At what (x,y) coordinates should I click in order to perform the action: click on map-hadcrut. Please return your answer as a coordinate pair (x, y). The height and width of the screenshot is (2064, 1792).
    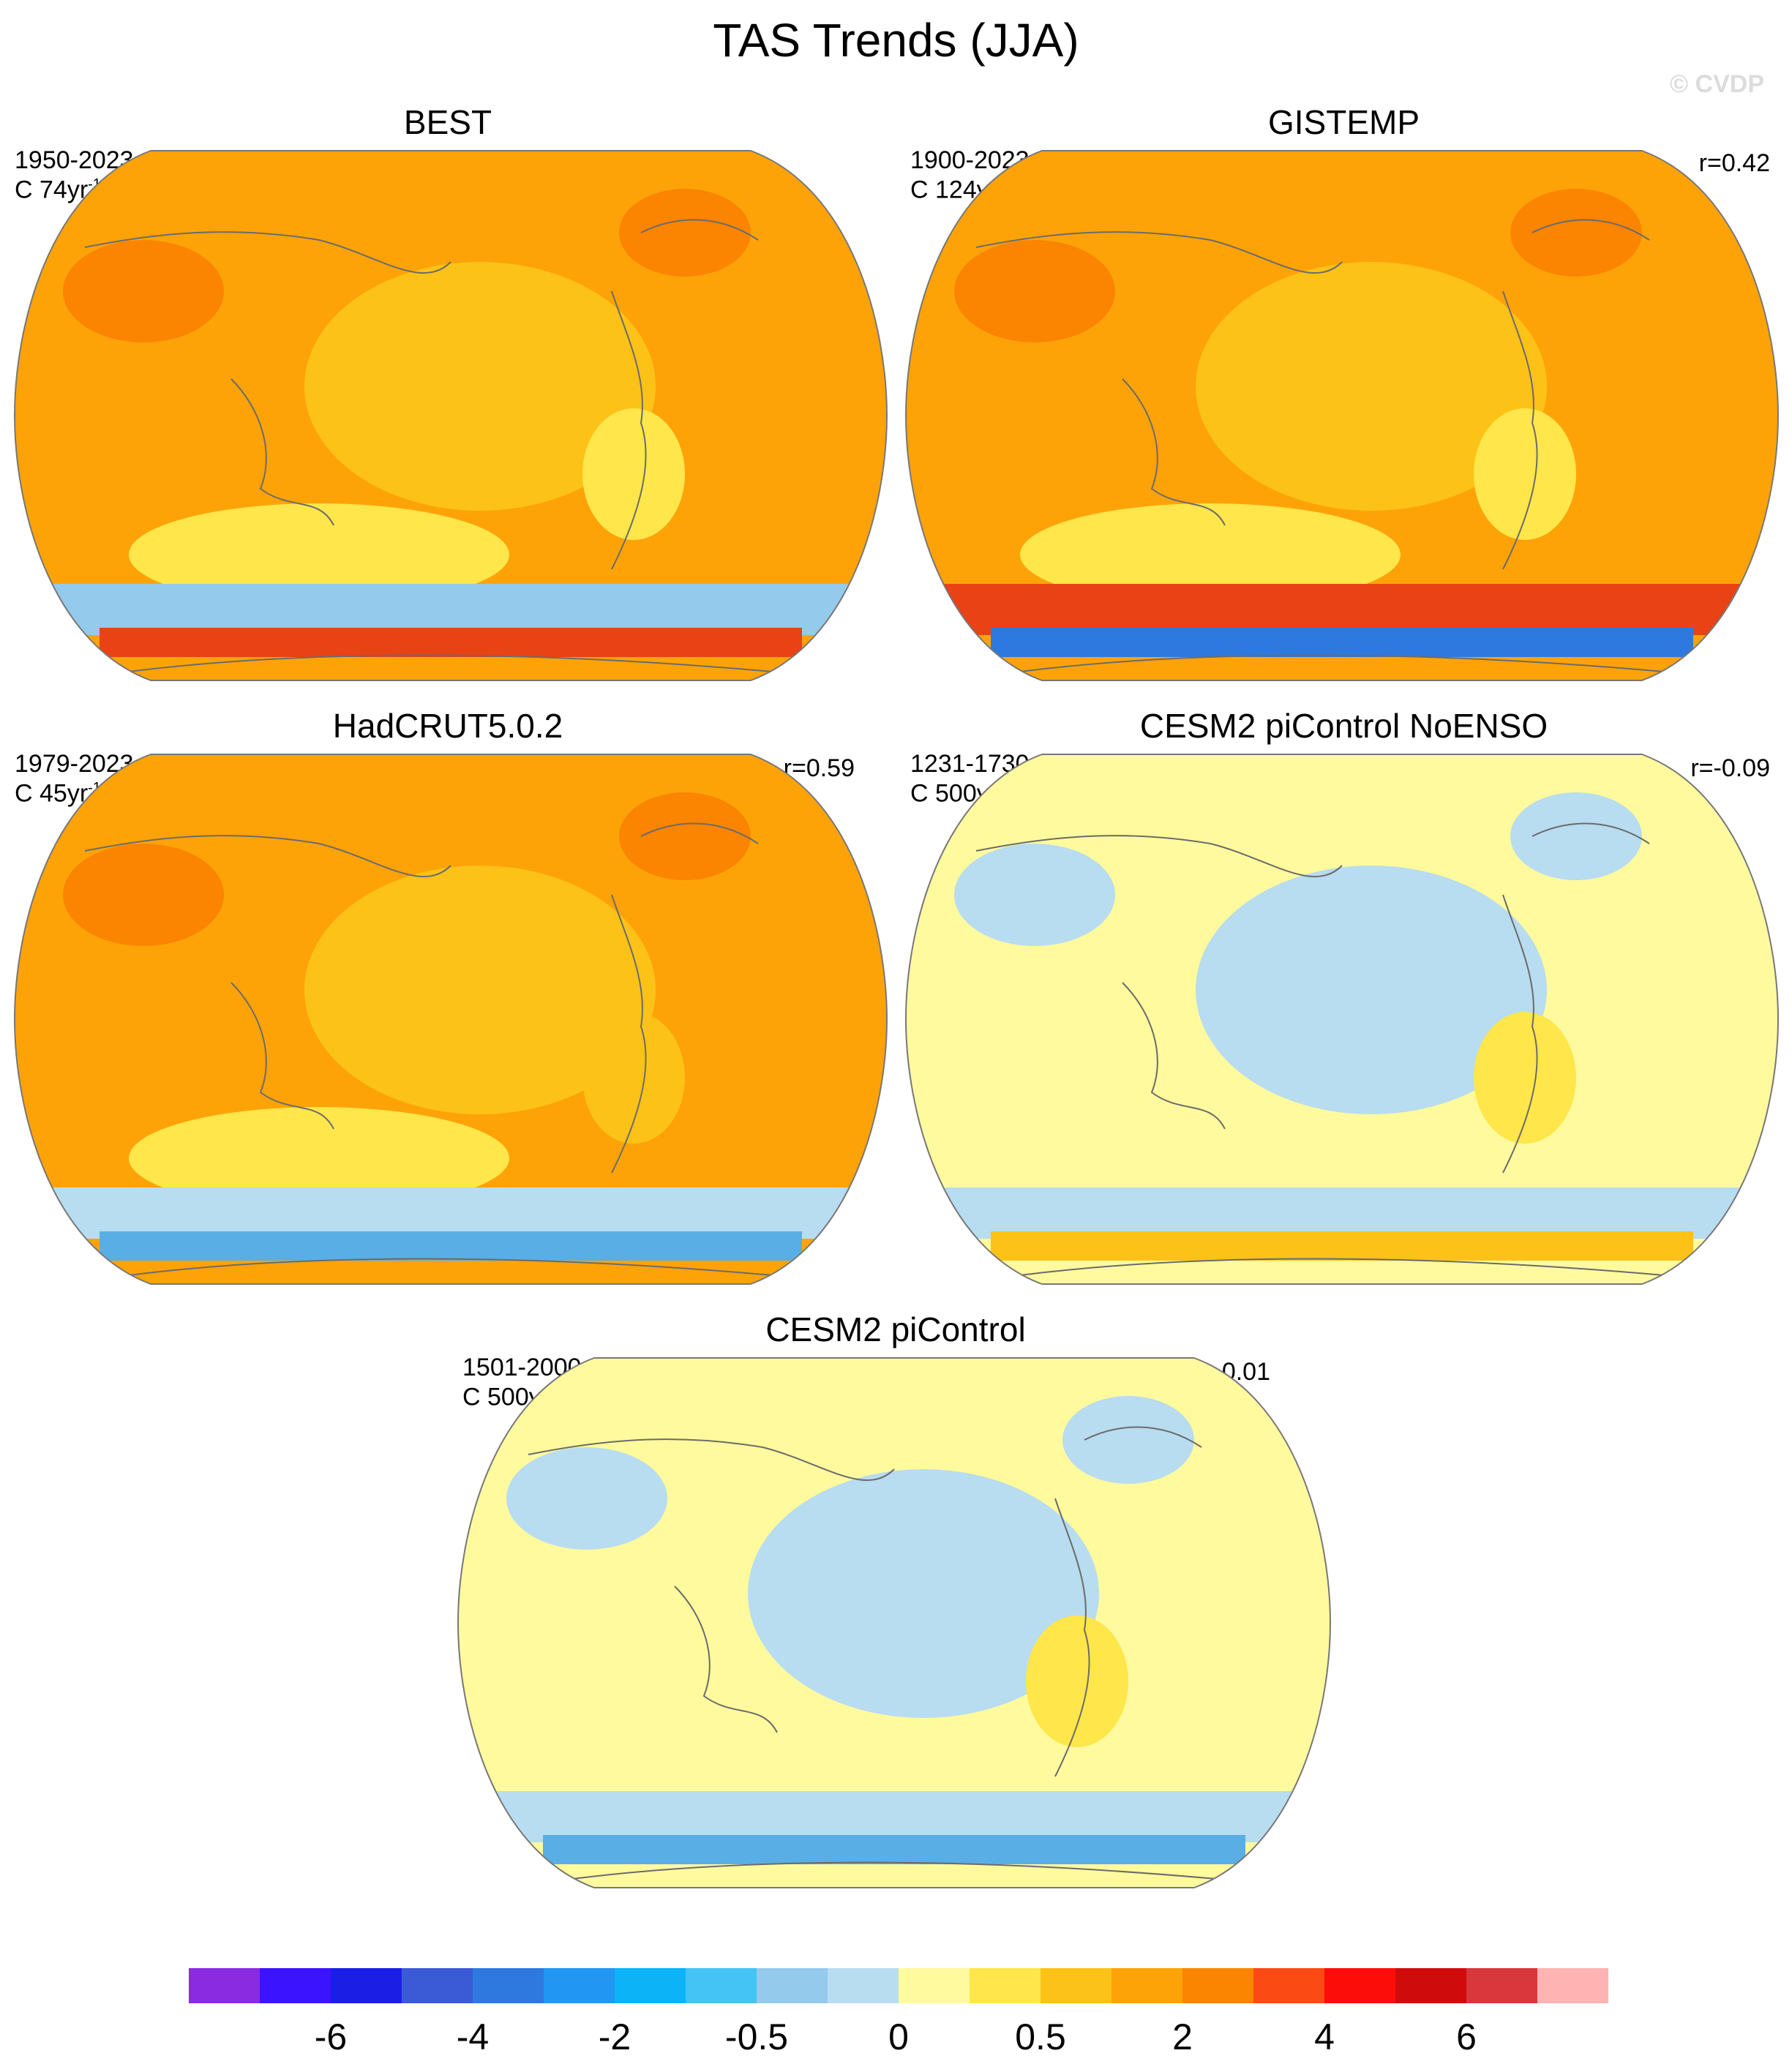
    Looking at the image, I should click on (450, 1019).